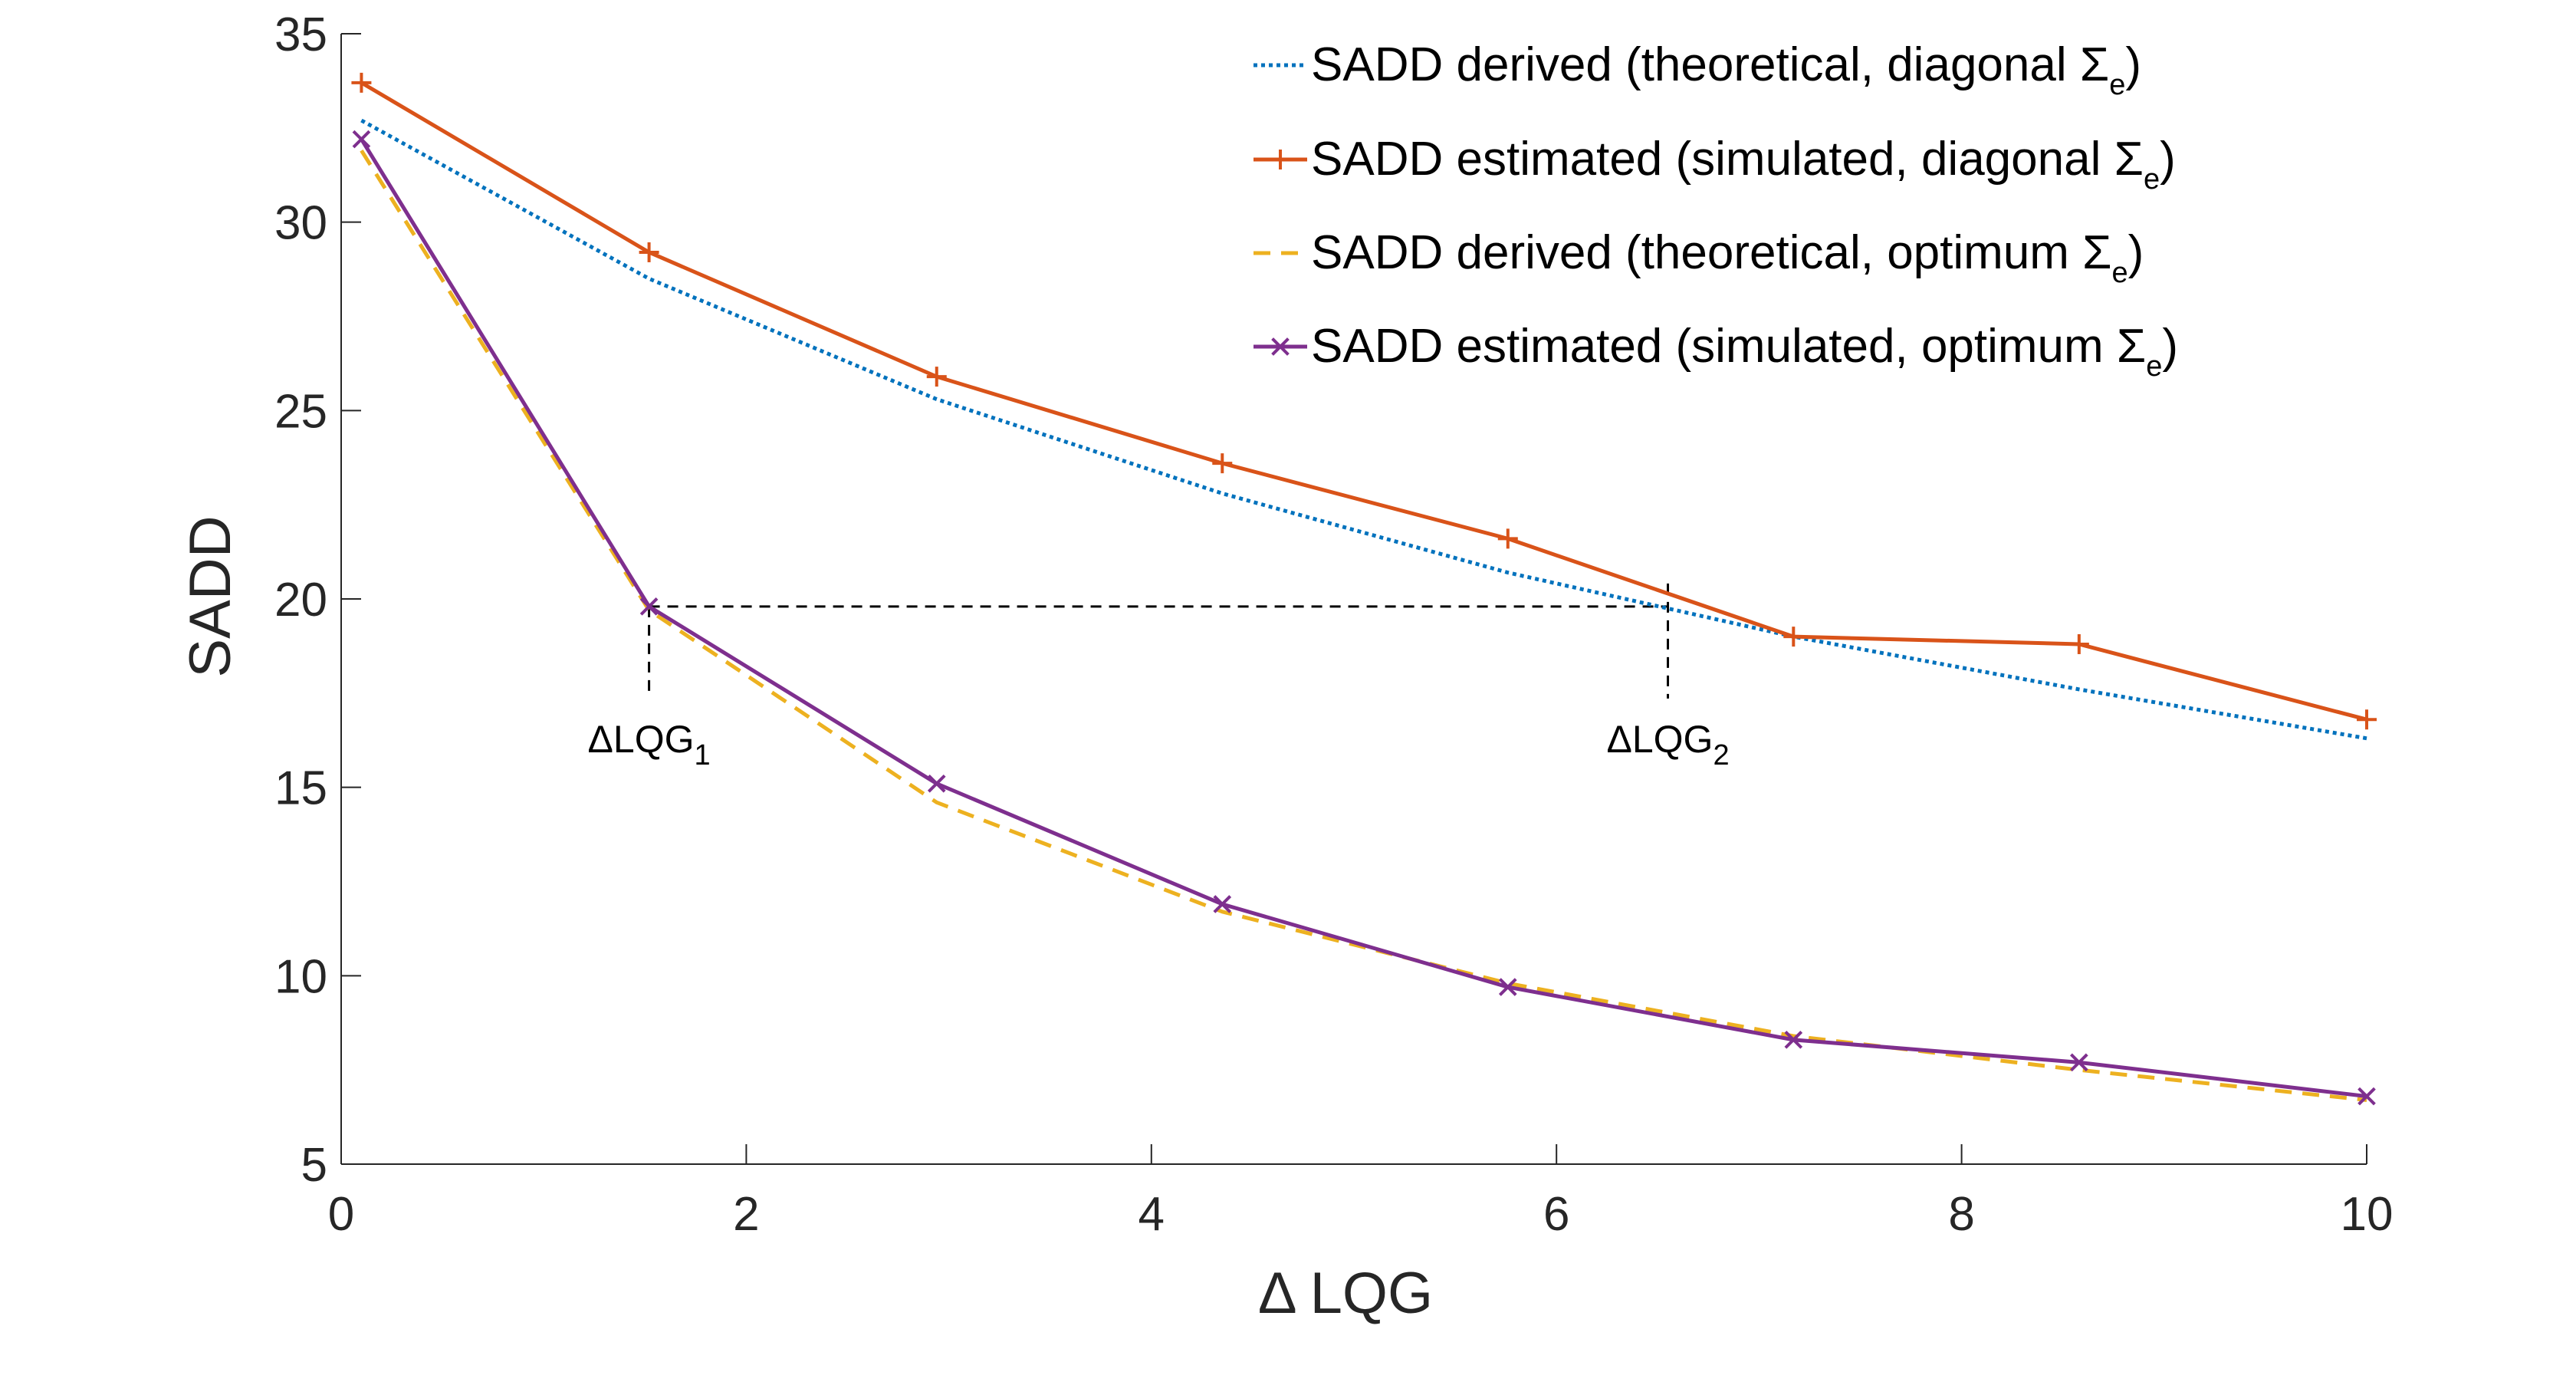 This screenshot has width=2576, height=1385. Describe the element at coordinates (2367, 1215) in the screenshot. I see `x-tick-label: 10` at that location.